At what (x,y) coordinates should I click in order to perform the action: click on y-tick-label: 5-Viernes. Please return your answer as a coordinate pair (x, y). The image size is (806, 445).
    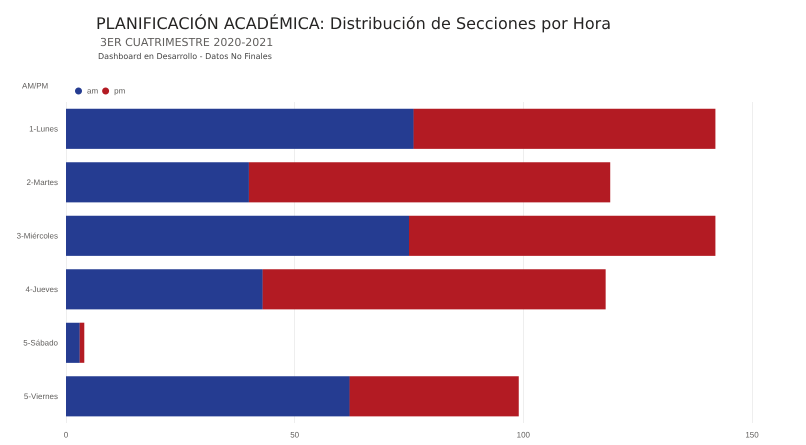
    Looking at the image, I should click on (41, 396).